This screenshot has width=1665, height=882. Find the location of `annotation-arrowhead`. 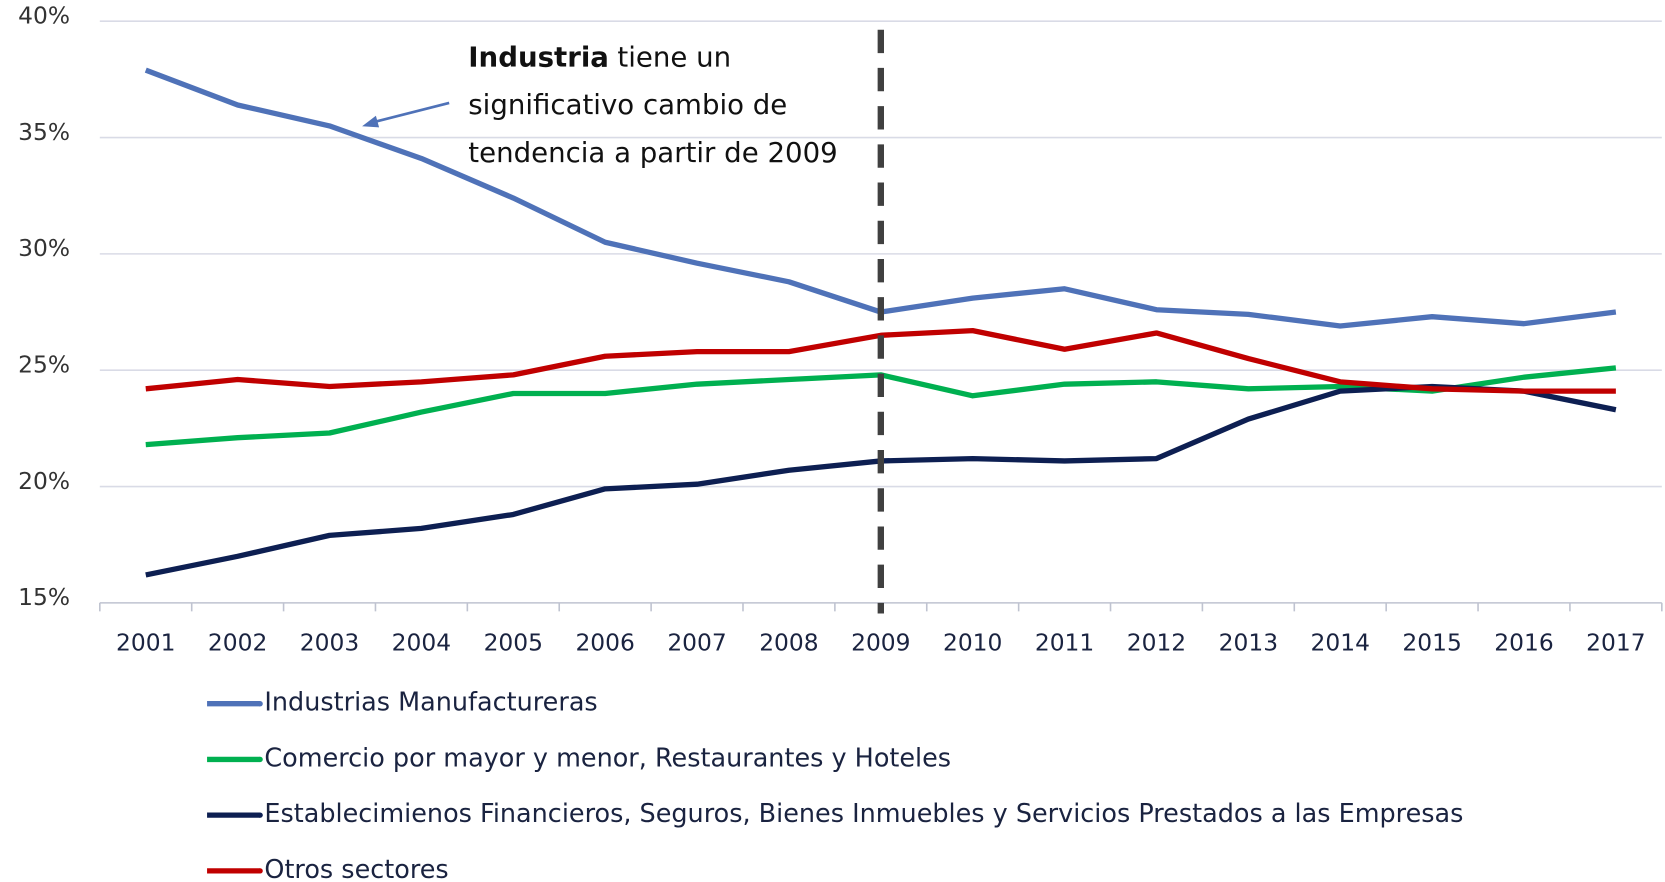

annotation-arrowhead is located at coordinates (371, 121).